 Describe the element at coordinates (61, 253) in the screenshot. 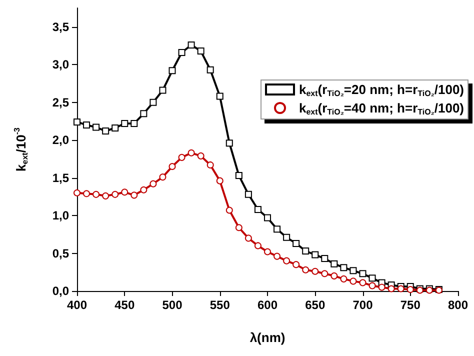

I see `y-tick-label: 0,5` at that location.